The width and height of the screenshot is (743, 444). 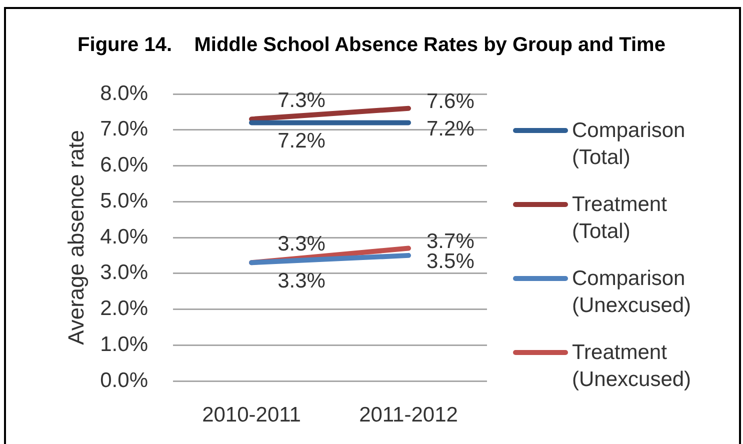 I want to click on data-label: 7.6%, so click(x=450, y=102).